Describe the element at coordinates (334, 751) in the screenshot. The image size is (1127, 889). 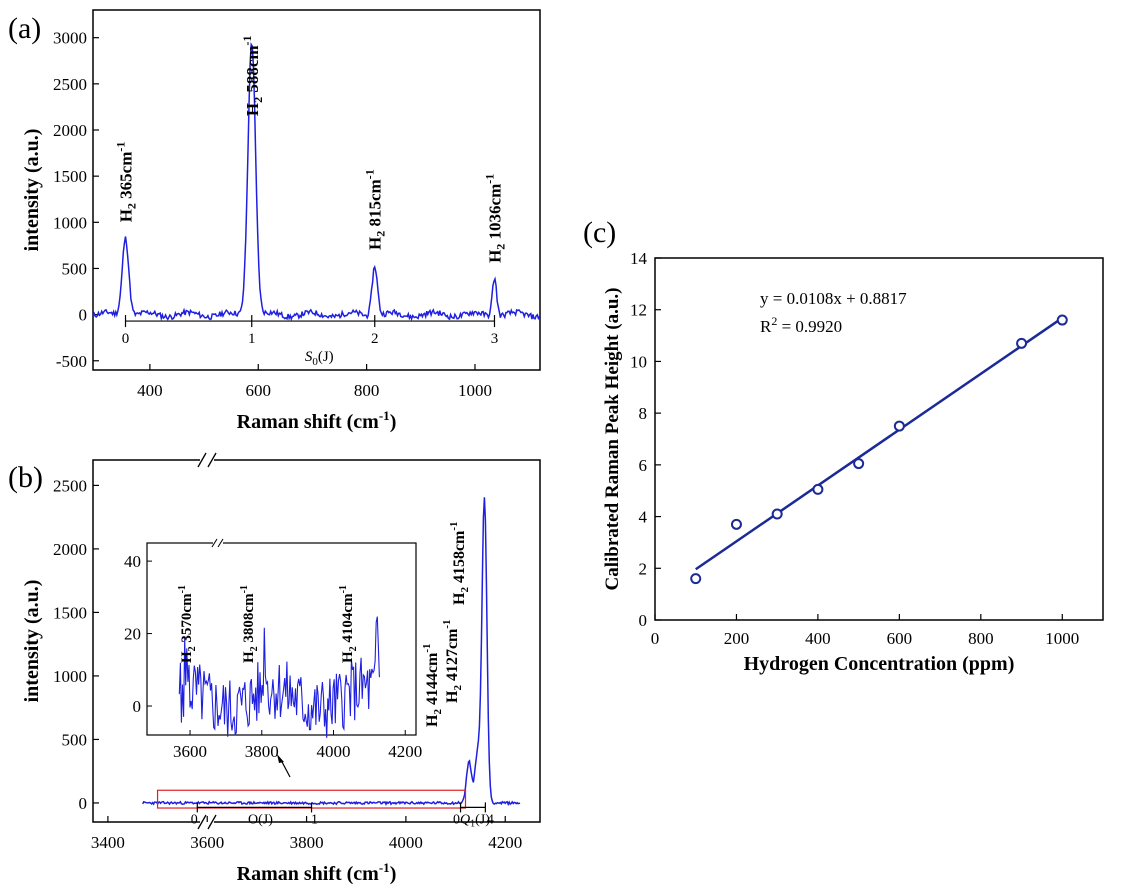
I see `panel-b-inset-xtick-label: 4000` at that location.